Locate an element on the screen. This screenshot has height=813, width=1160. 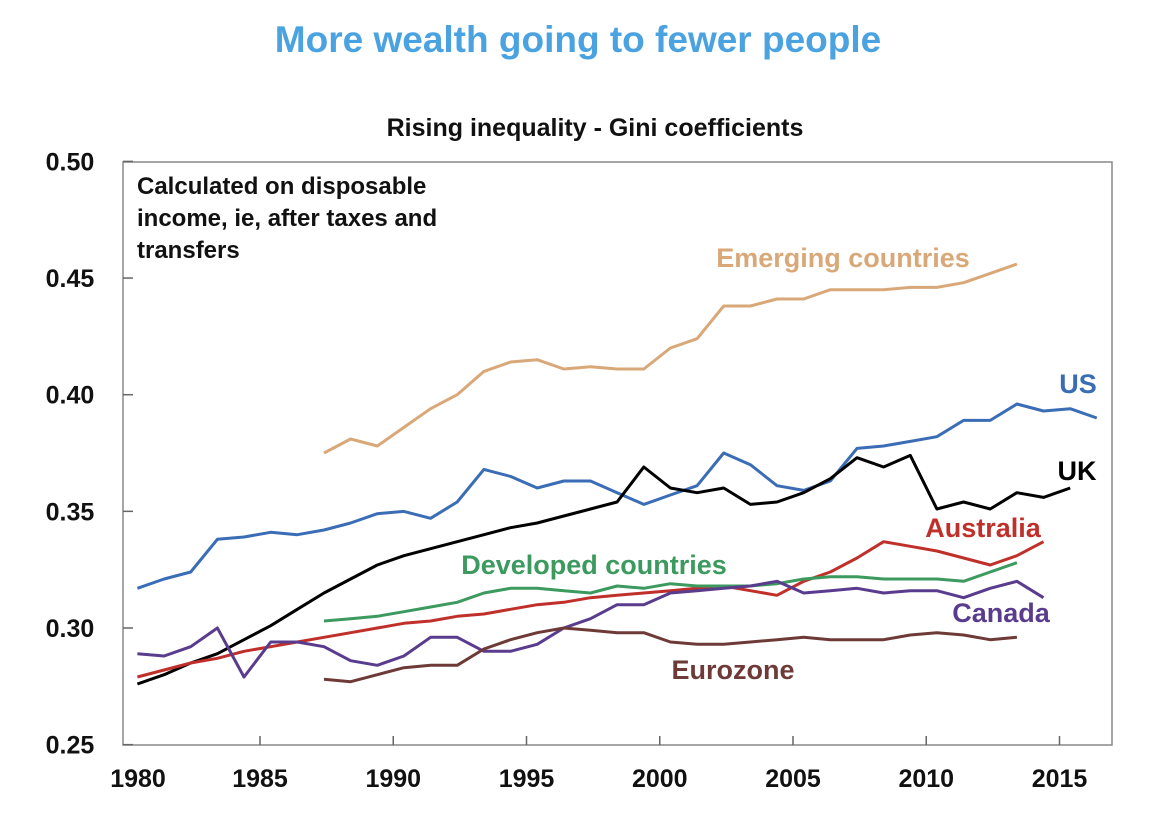
series-australia is located at coordinates (591, 609).